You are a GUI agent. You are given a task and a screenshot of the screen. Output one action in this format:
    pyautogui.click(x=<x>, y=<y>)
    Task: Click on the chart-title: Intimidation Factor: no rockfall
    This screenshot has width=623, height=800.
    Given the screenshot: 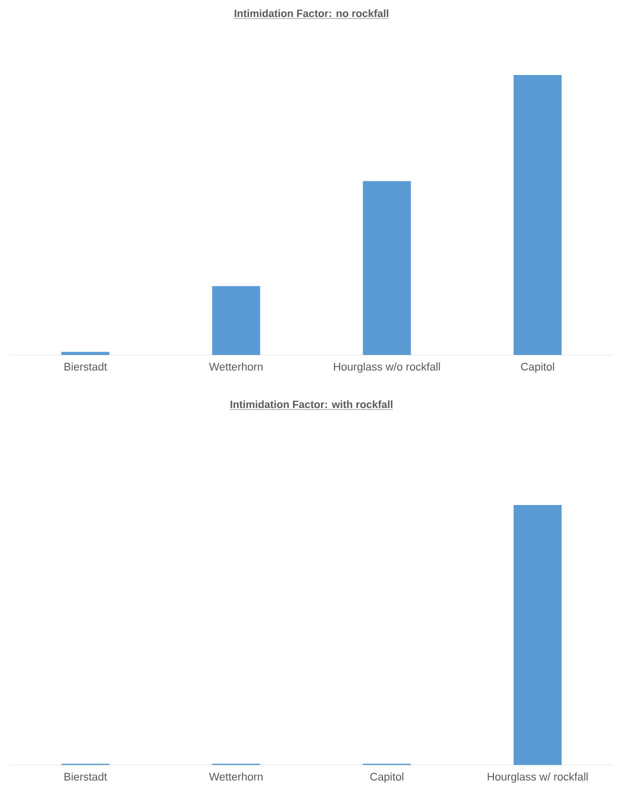 What is the action you would take?
    pyautogui.click(x=311, y=13)
    